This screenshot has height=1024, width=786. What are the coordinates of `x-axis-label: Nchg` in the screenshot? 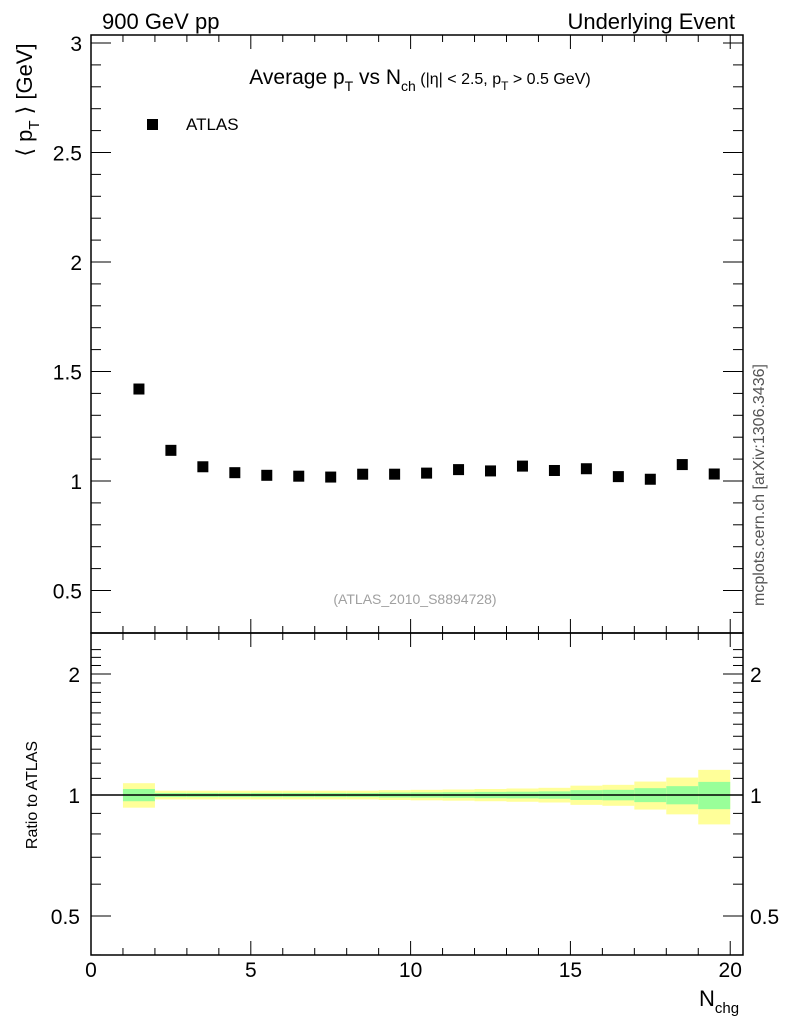 It's located at (719, 1001).